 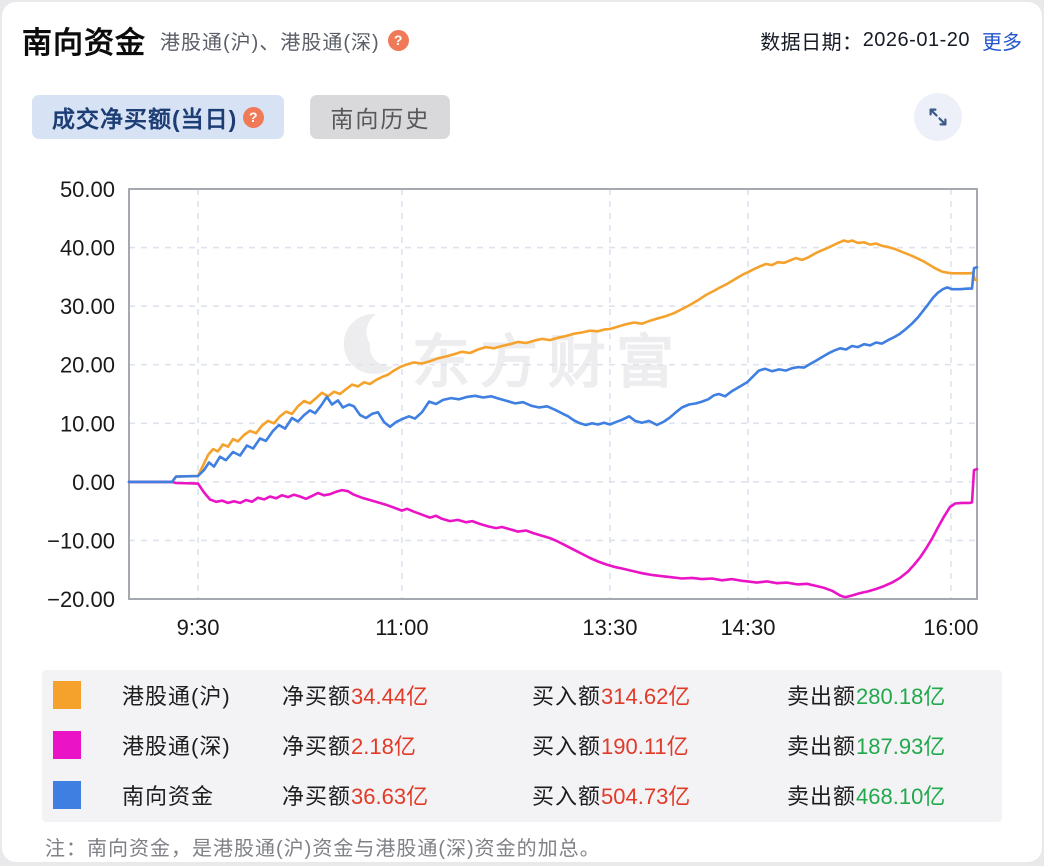 What do you see at coordinates (84, 43) in the screenshot?
I see `page-title: 南向资金` at bounding box center [84, 43].